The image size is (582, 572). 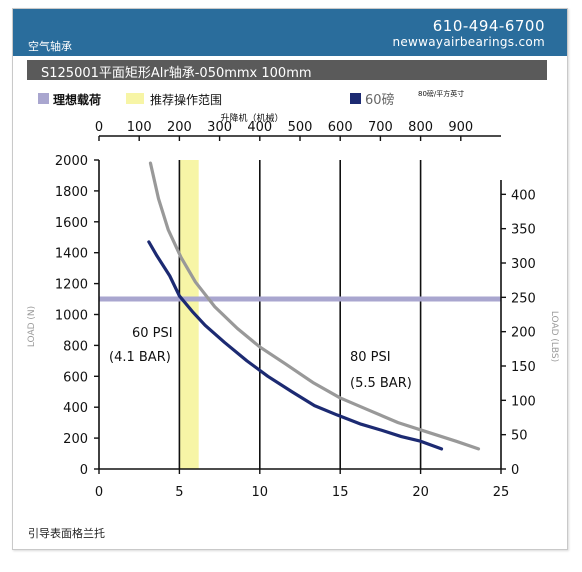 I want to click on legend-swatch-operating-range, so click(x=135, y=98).